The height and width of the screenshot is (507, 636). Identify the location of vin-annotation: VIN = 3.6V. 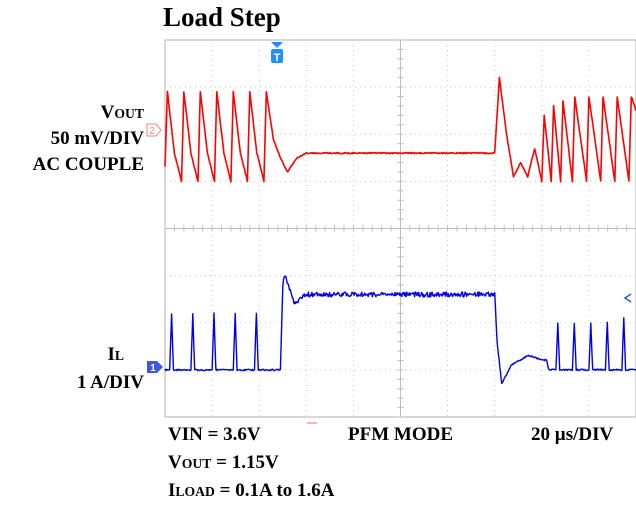
(214, 434).